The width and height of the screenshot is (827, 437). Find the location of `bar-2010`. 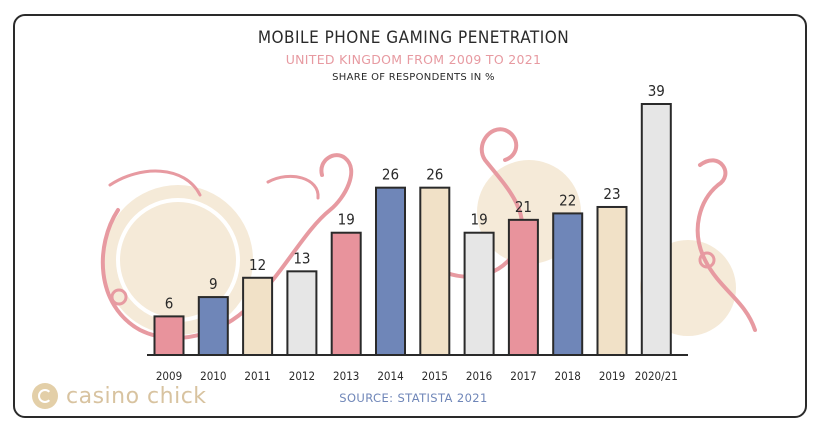

bar-2010 is located at coordinates (213, 326).